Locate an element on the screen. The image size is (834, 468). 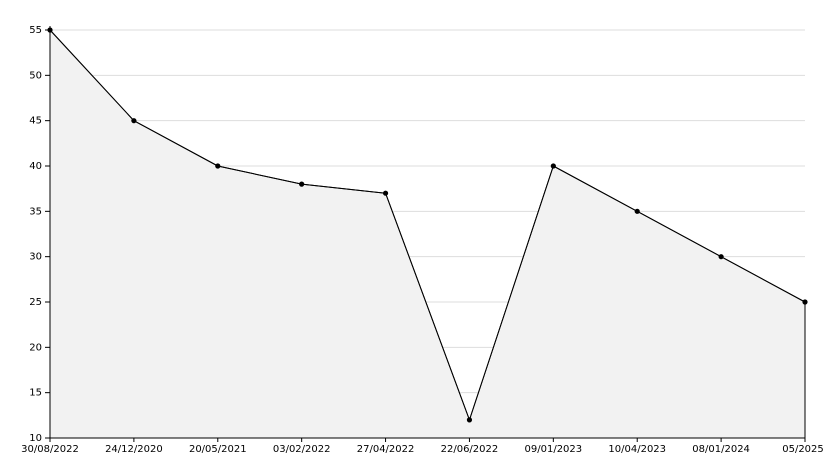
y-tick-label: 55 is located at coordinates (35, 30).